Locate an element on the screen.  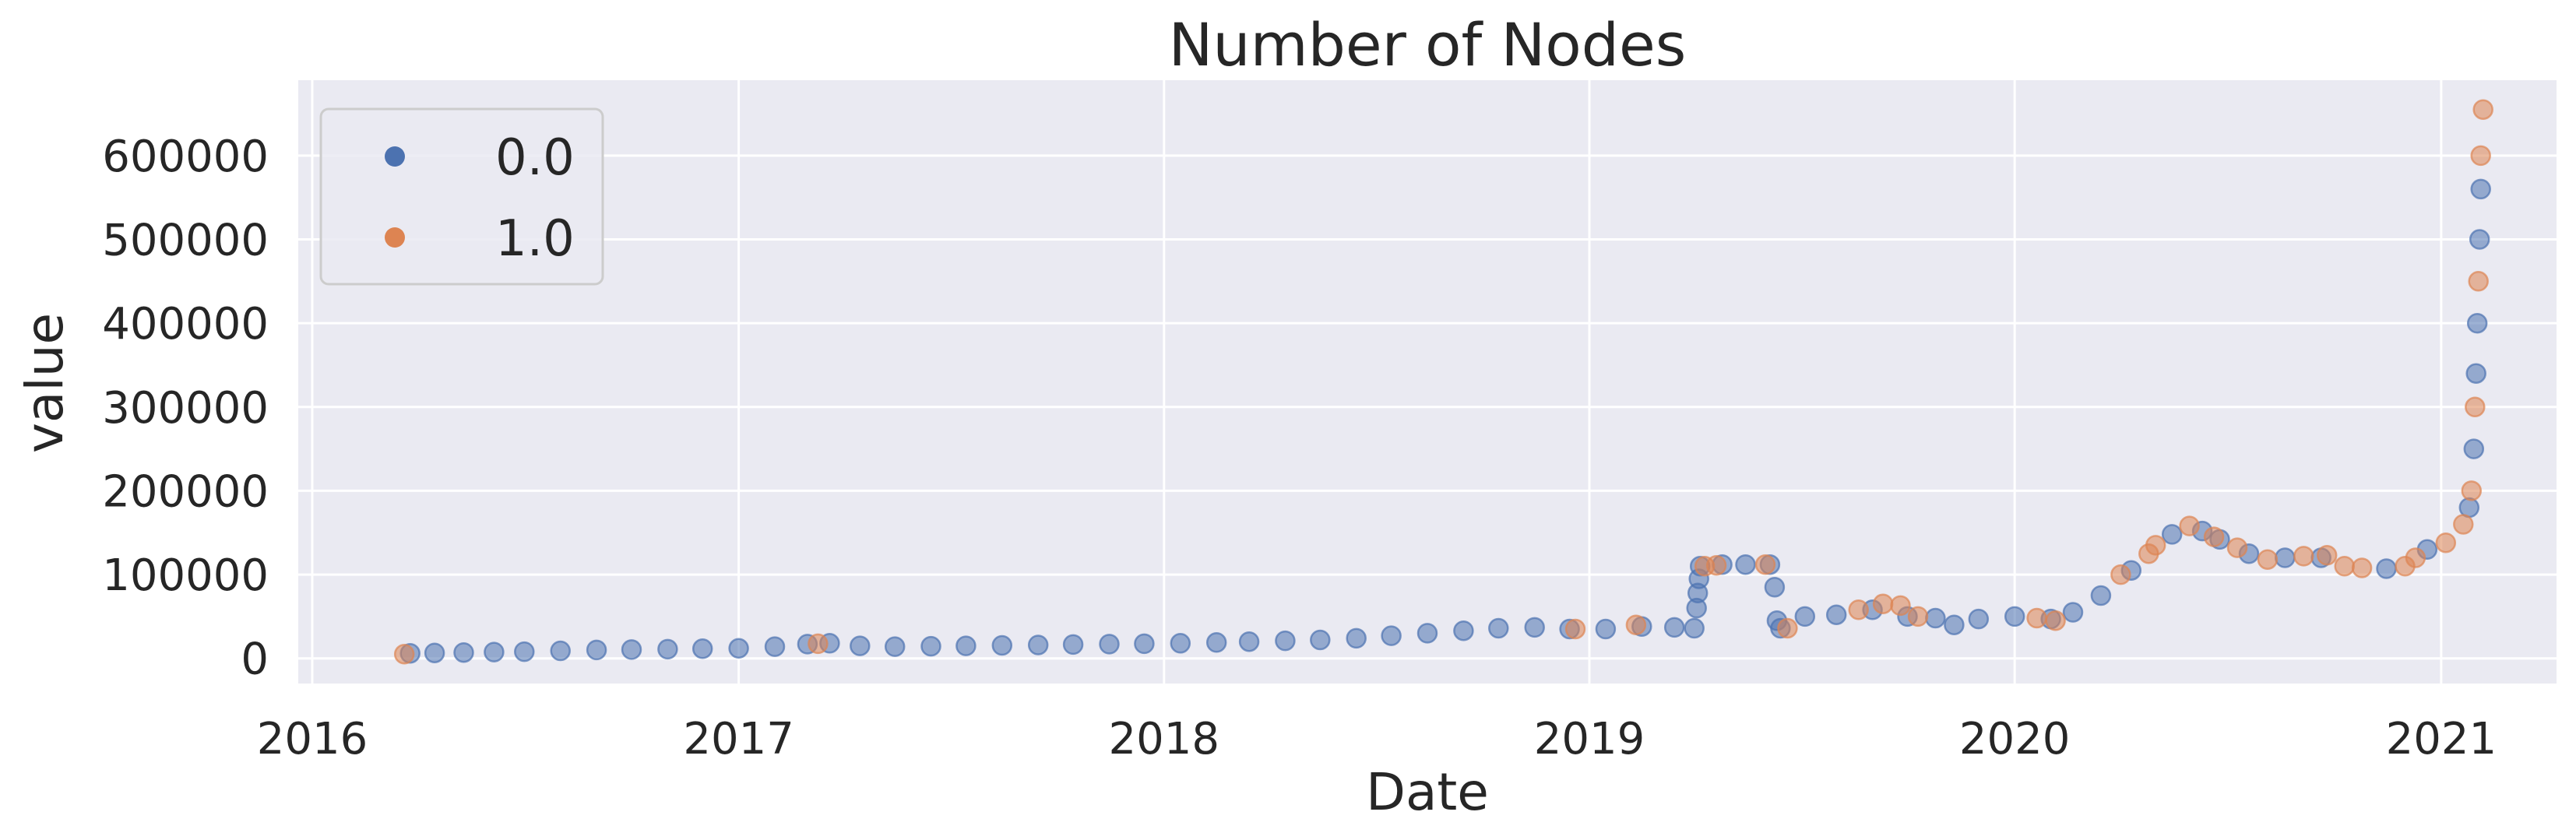
chart-title: Number of Nodes is located at coordinates (1428, 45).